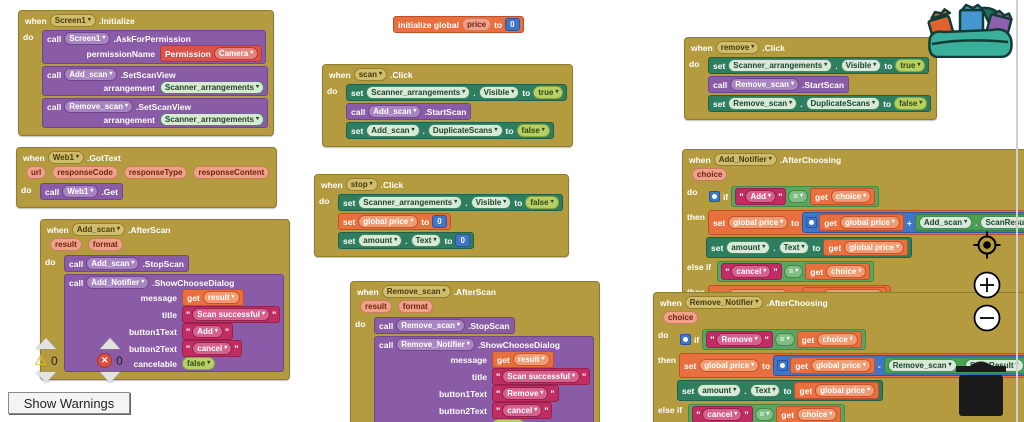 This screenshot has width=1024, height=422. Describe the element at coordinates (46, 343) in the screenshot. I see `warning-up-arrow` at that location.